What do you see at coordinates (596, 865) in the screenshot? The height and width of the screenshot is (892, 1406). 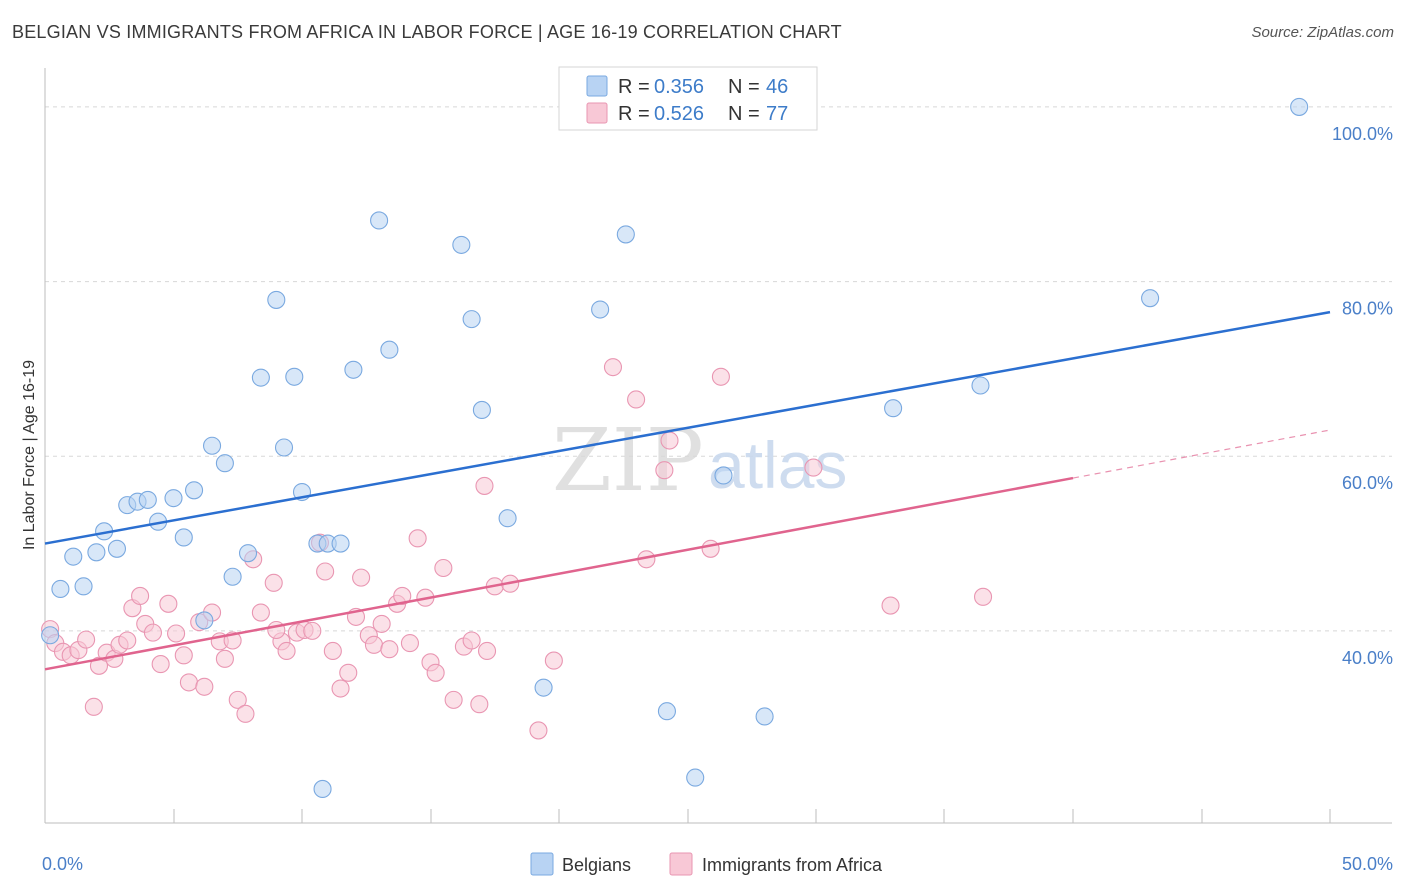 I see `bottom-legend-label-belgians: Belgians` at bounding box center [596, 865].